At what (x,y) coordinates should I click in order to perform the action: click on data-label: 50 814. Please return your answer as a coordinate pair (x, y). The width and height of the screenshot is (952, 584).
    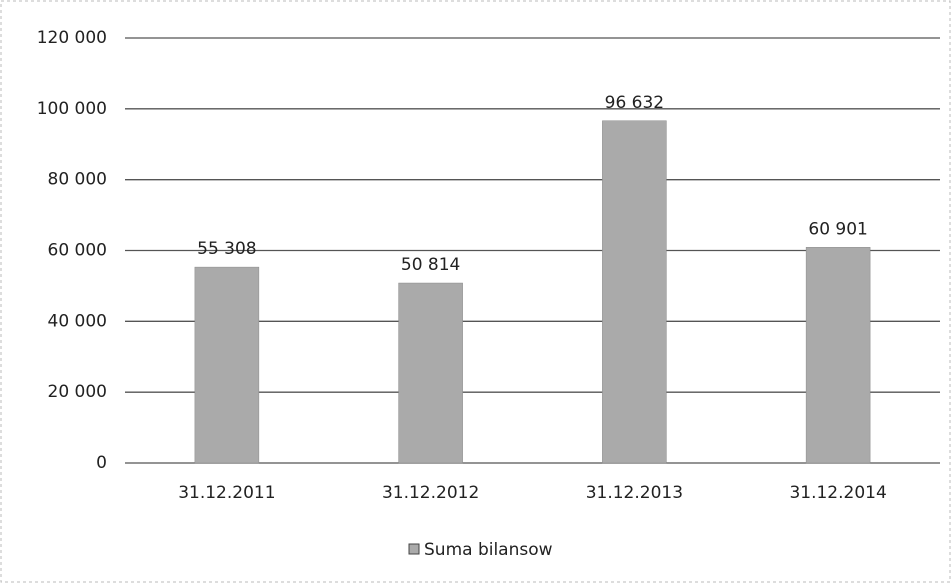
    Looking at the image, I should click on (430, 265).